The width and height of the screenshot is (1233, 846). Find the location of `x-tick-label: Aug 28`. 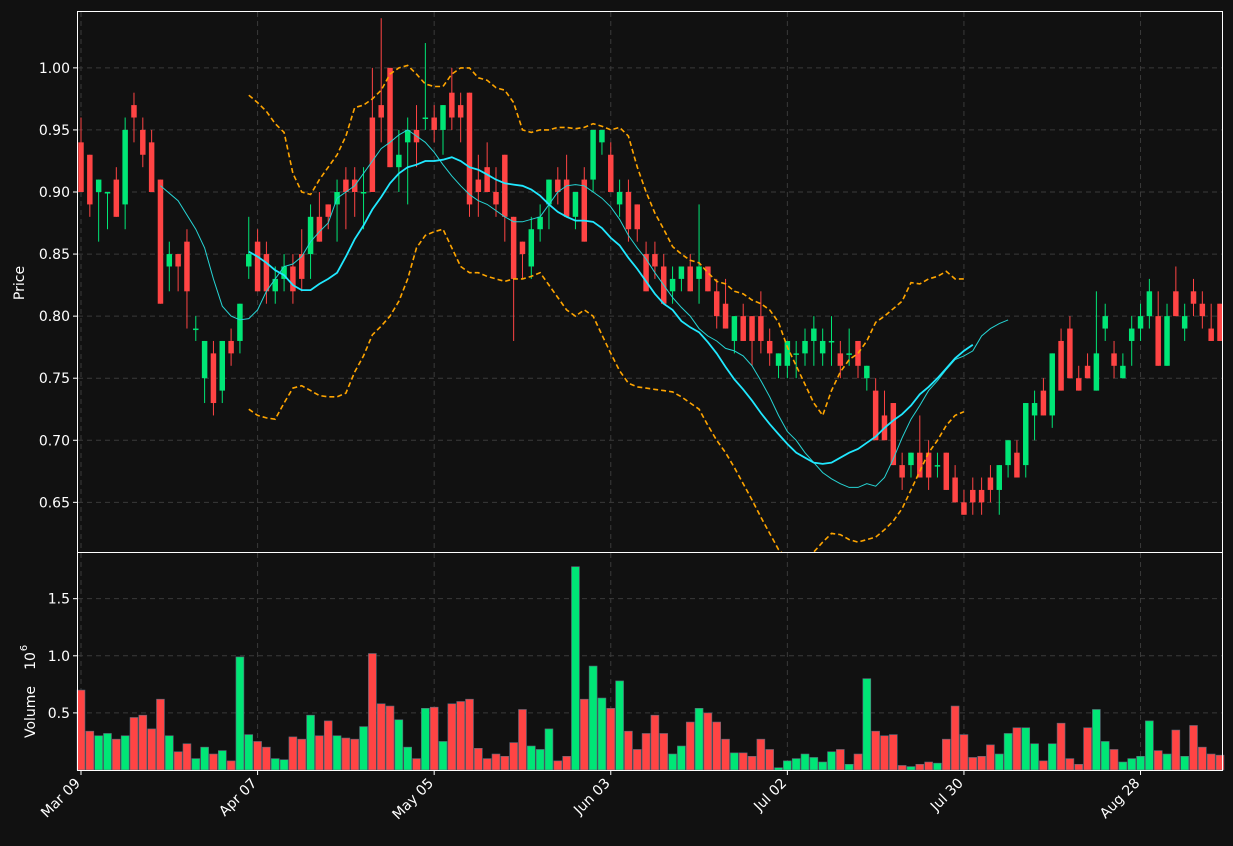

x-tick-label: Aug 28 is located at coordinates (1120, 799).